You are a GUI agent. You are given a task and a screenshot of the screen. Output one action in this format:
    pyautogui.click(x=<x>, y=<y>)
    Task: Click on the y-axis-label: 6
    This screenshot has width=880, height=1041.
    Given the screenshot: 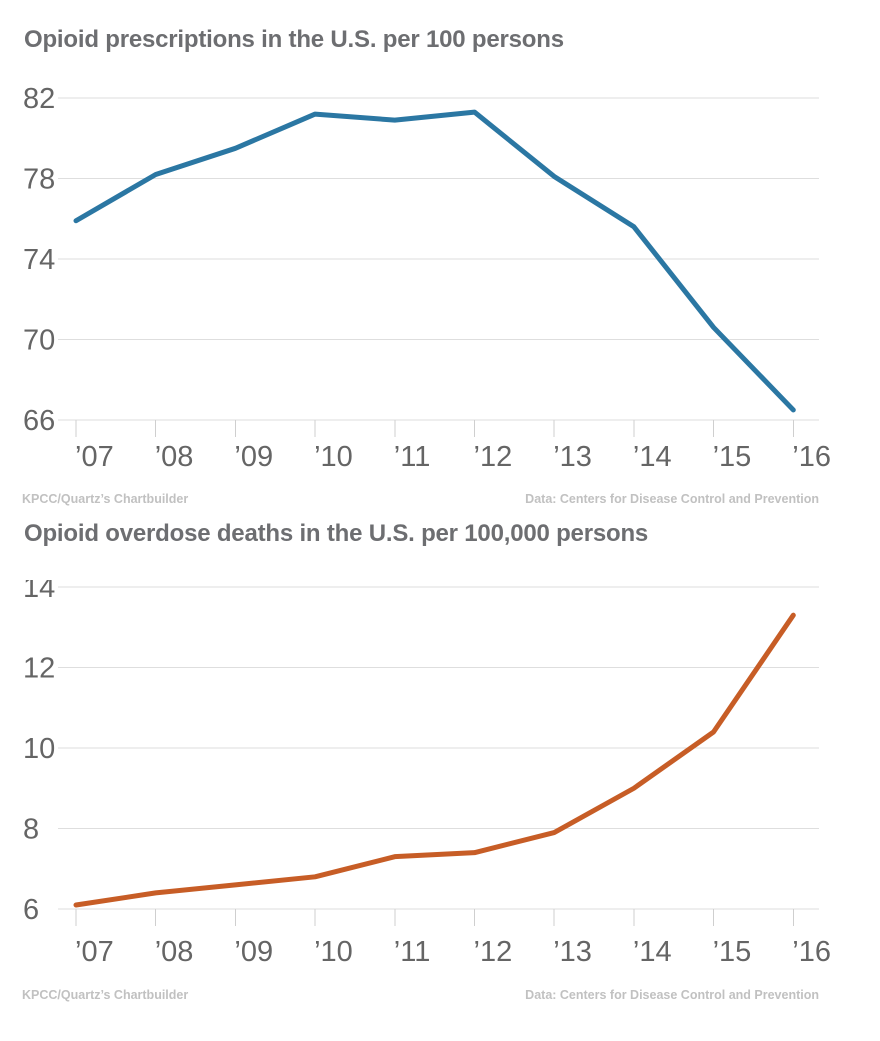 What is the action you would take?
    pyautogui.click(x=31, y=910)
    